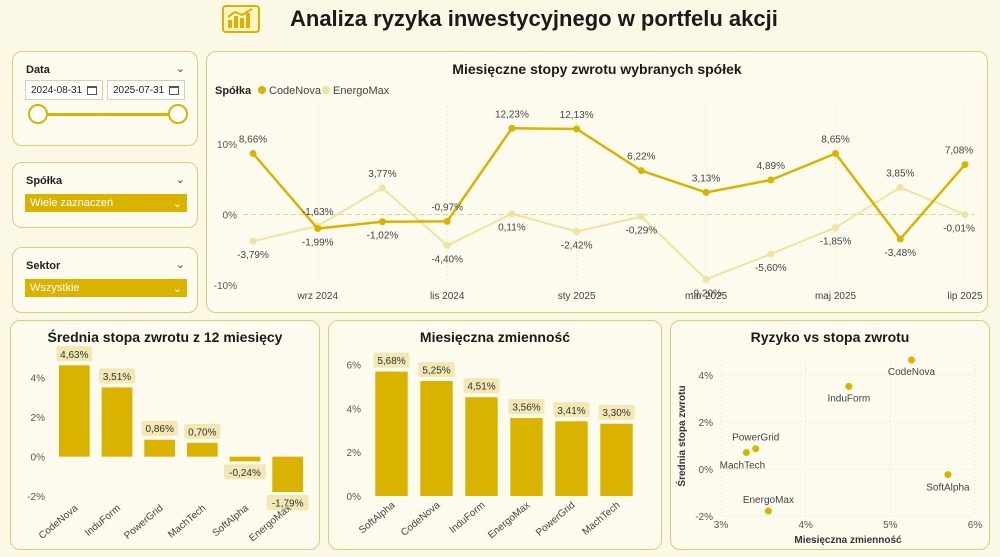 The height and width of the screenshot is (557, 1000). What do you see at coordinates (609, 233) in the screenshot?
I see `series-line-energomax` at bounding box center [609, 233].